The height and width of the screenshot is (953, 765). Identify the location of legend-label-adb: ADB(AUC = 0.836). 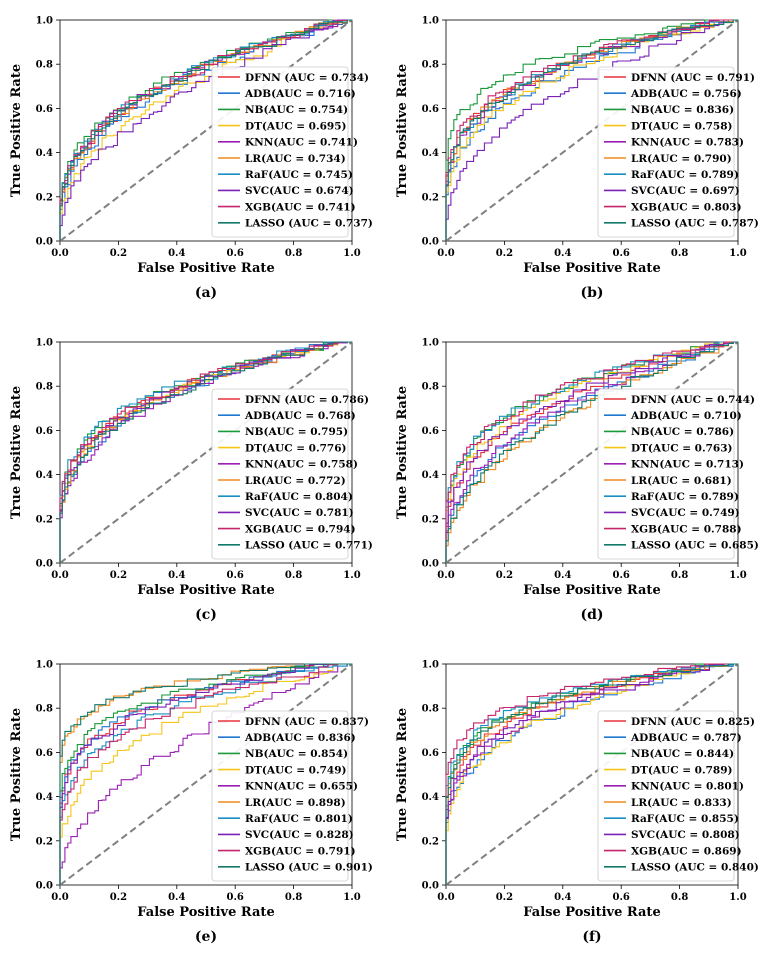
(300, 738).